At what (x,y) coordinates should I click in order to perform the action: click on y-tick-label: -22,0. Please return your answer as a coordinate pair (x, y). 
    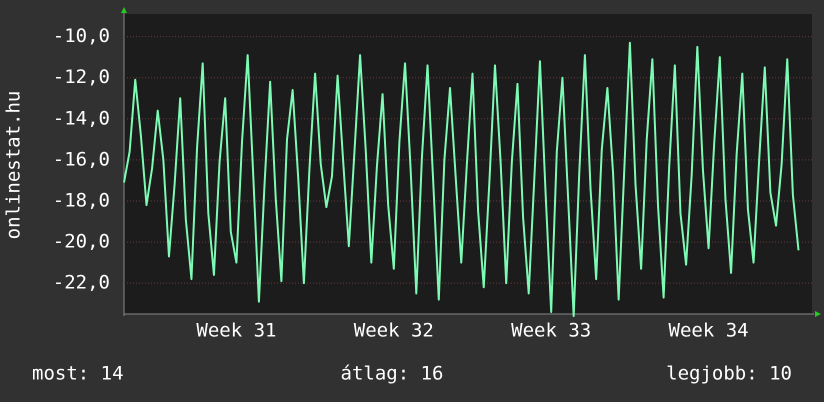
    Looking at the image, I should click on (81, 283).